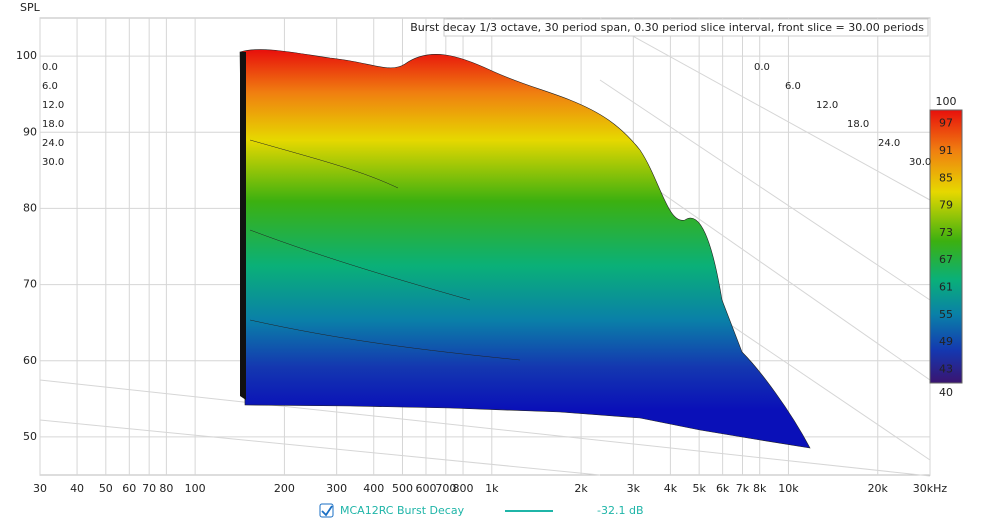 This screenshot has height=527, width=986. I want to click on y-tick-label: 100, so click(26, 55).